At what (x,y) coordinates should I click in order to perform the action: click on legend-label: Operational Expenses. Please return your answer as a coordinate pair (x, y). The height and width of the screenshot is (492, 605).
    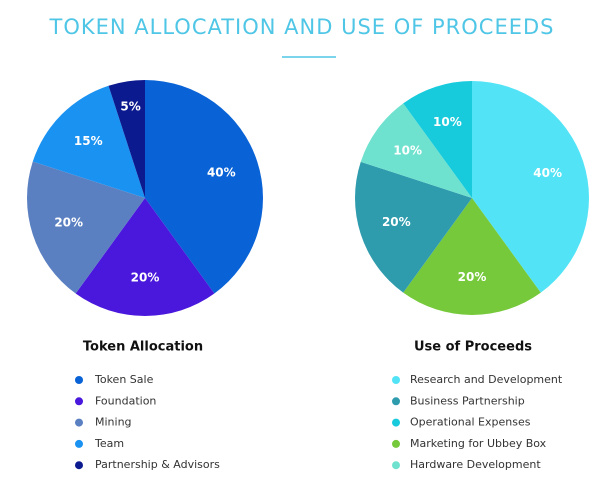
    Looking at the image, I should click on (470, 422).